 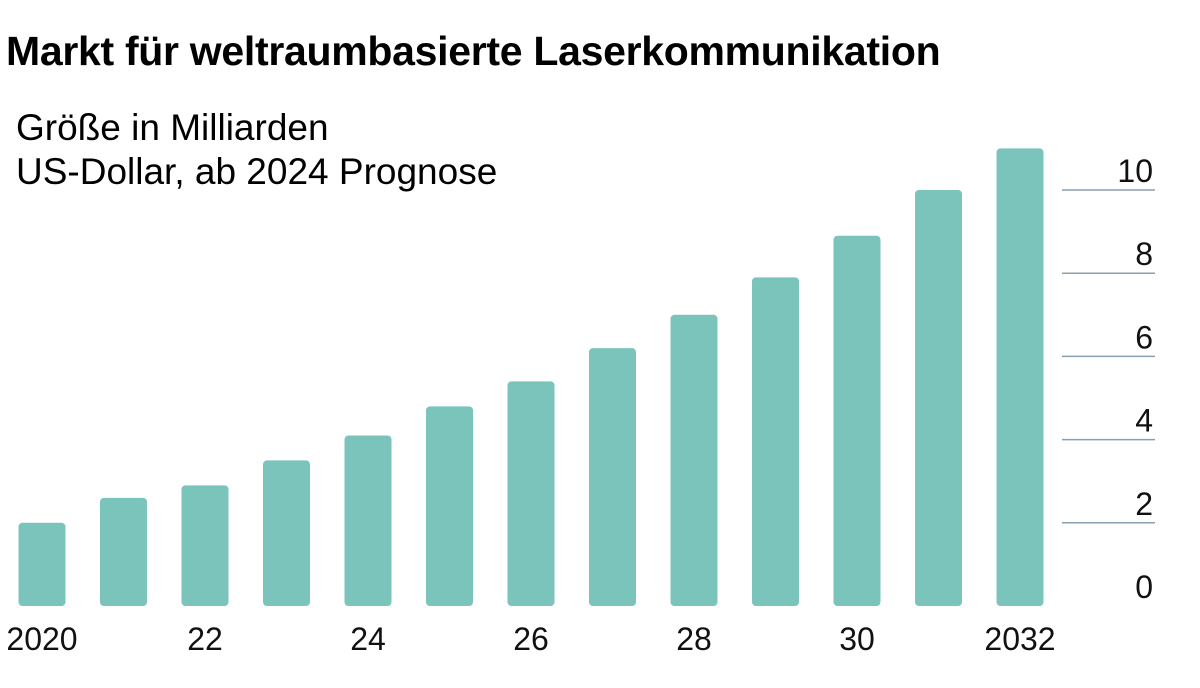 What do you see at coordinates (857, 639) in the screenshot?
I see `x-tick-label-2030: 30` at bounding box center [857, 639].